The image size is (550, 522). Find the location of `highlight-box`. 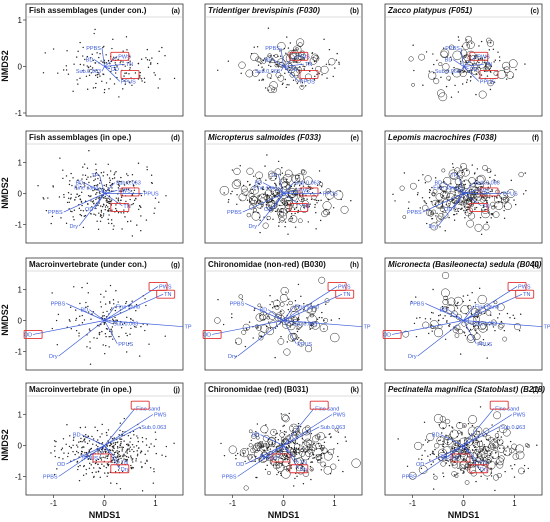

highlight-box is located at coordinates (212, 334).